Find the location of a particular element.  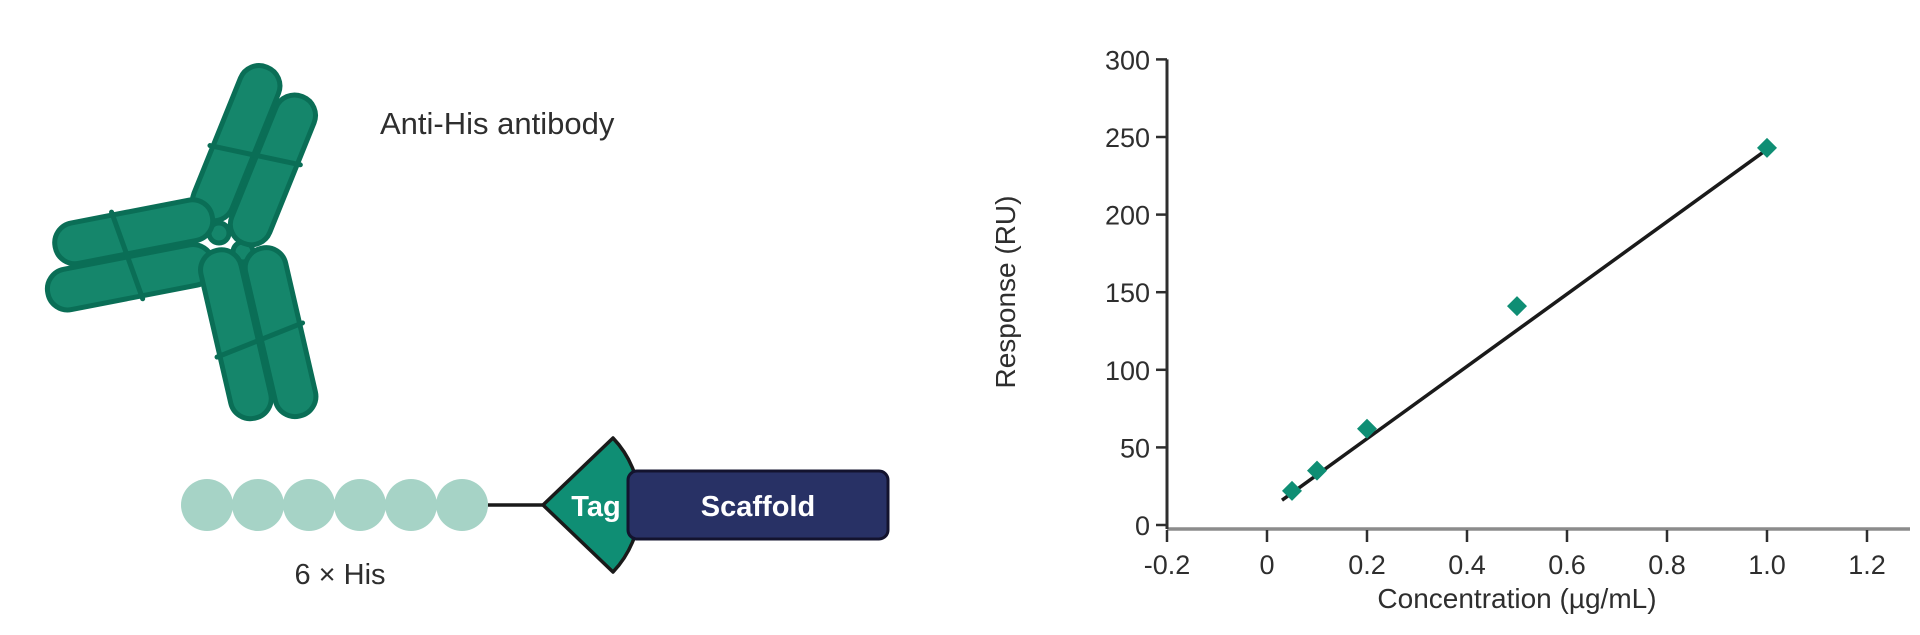

x-tick-label: 0.8 is located at coordinates (1667, 565).